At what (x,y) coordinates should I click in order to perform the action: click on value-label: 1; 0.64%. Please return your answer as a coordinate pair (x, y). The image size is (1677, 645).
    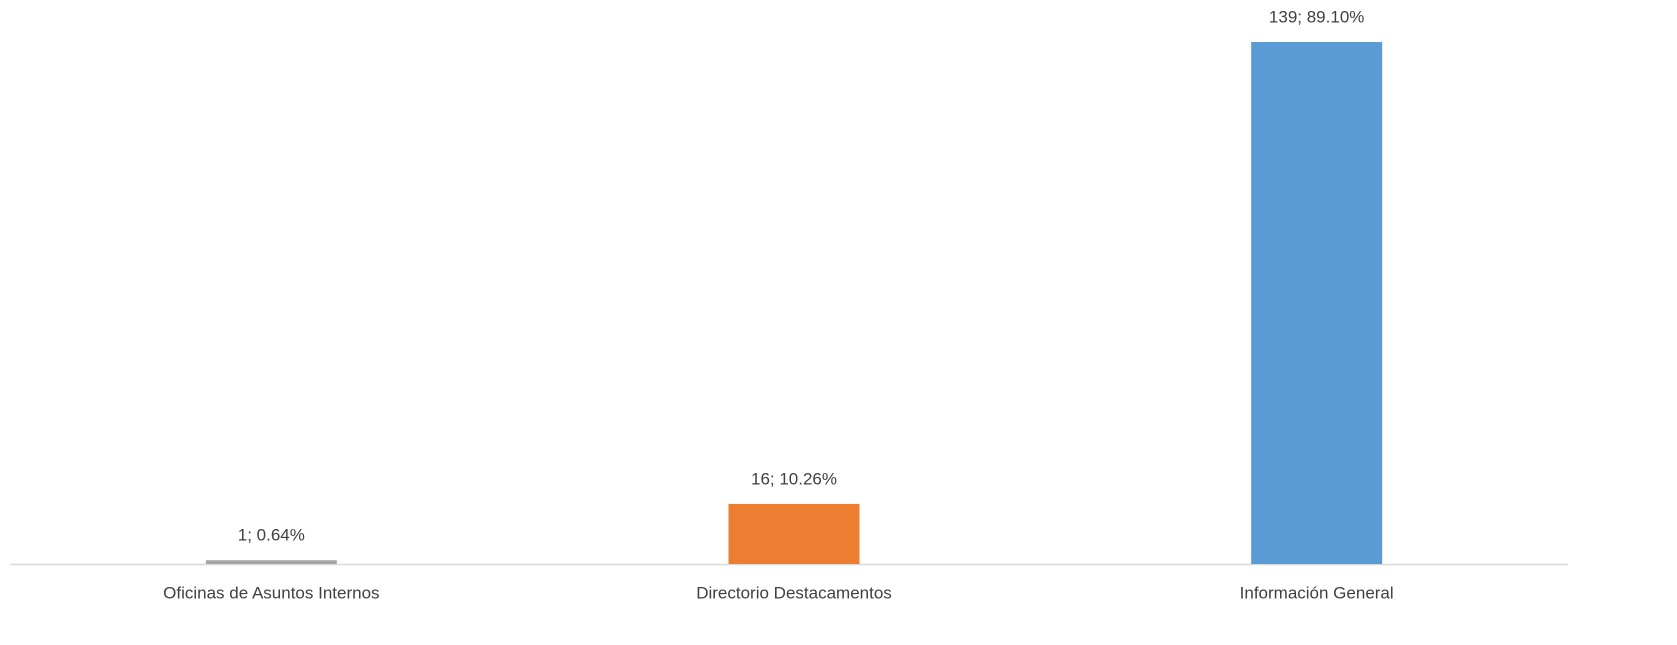
    Looking at the image, I should click on (271, 535).